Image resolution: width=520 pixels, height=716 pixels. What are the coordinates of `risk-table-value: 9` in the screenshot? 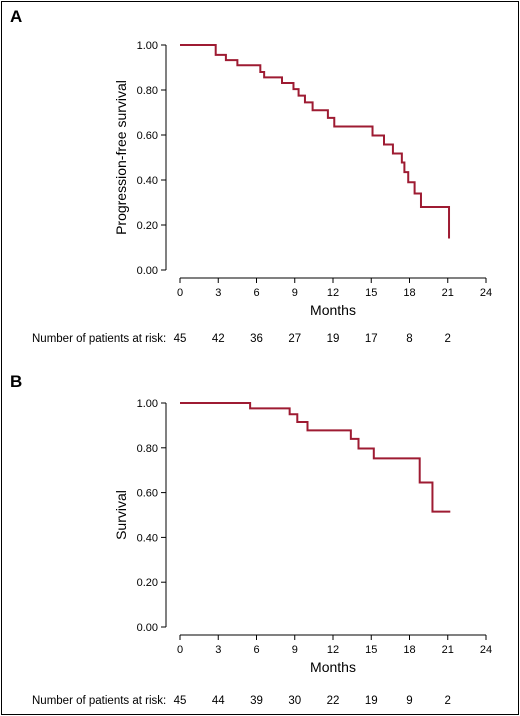 It's located at (409, 701).